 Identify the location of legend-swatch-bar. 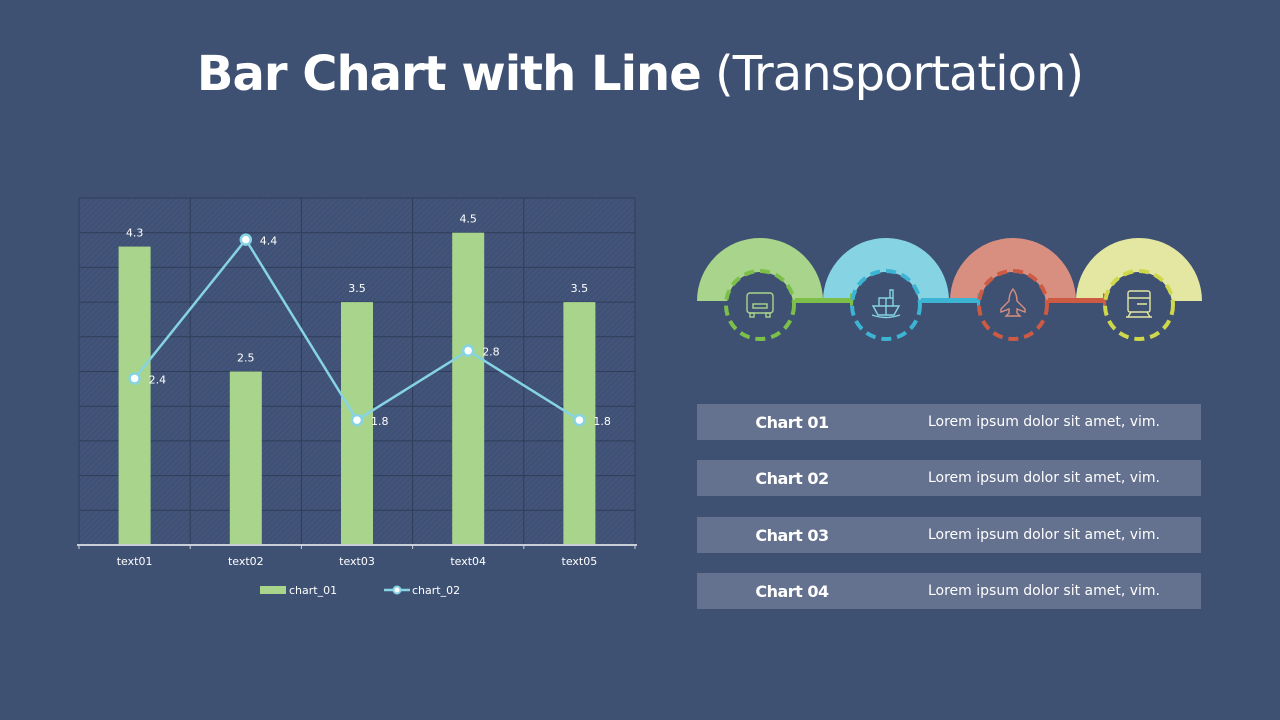
(273, 590).